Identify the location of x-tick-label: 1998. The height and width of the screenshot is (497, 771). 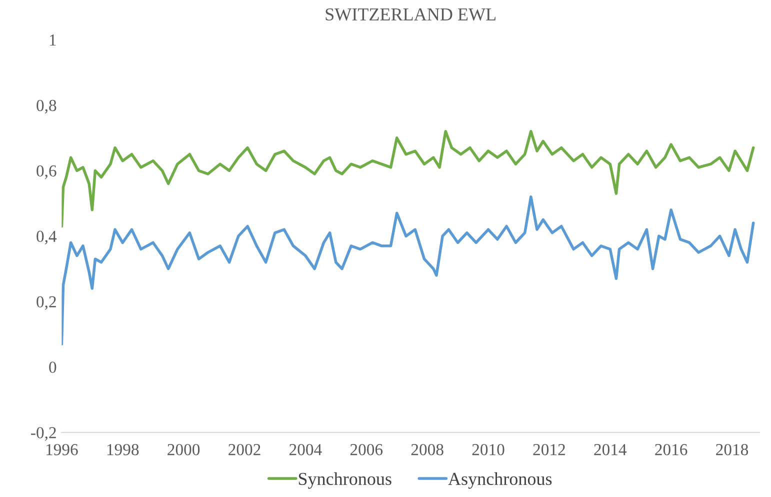
(123, 450).